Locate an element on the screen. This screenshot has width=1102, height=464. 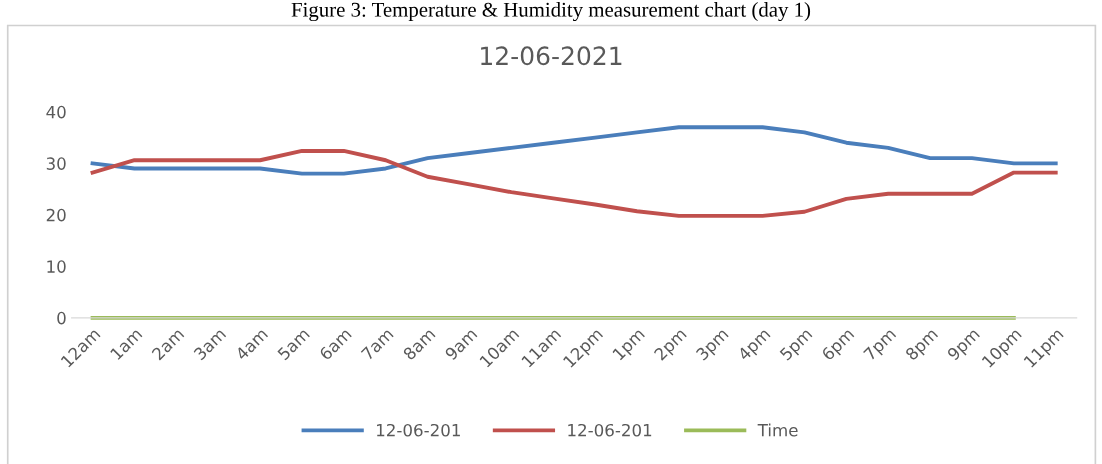
y-tick-label: 30 is located at coordinates (56, 163).